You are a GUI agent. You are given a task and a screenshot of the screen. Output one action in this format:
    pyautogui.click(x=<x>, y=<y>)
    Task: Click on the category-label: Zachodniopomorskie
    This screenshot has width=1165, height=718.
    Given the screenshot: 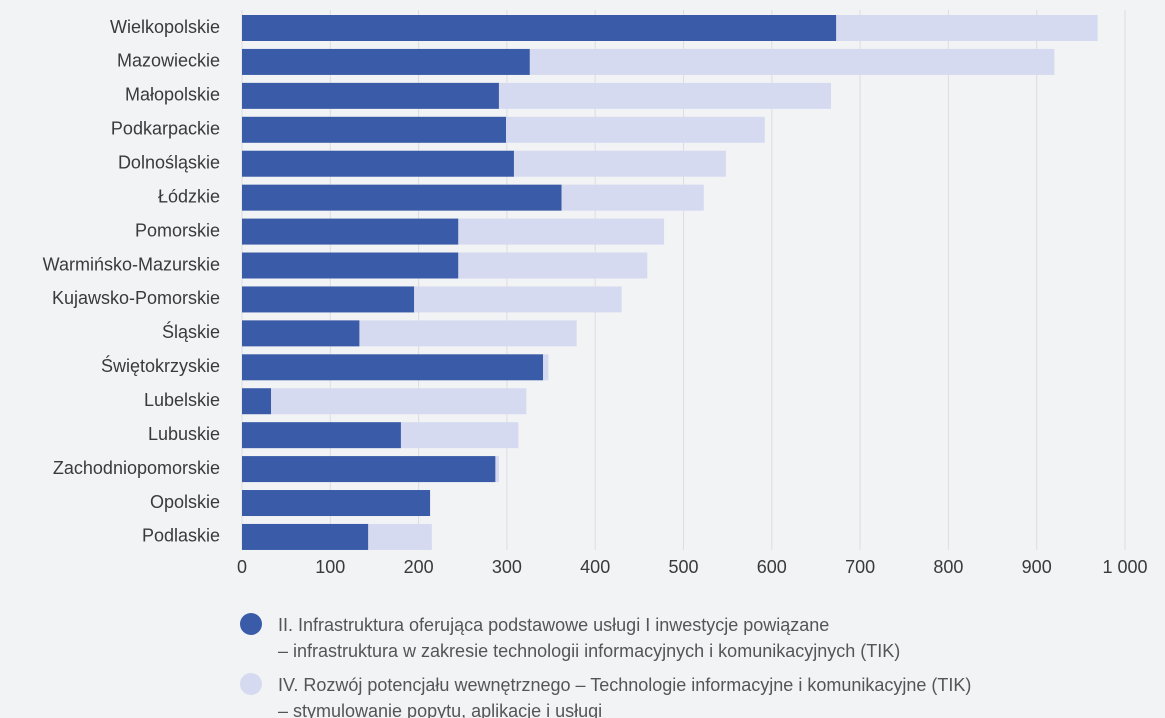 What is the action you would take?
    pyautogui.click(x=136, y=468)
    